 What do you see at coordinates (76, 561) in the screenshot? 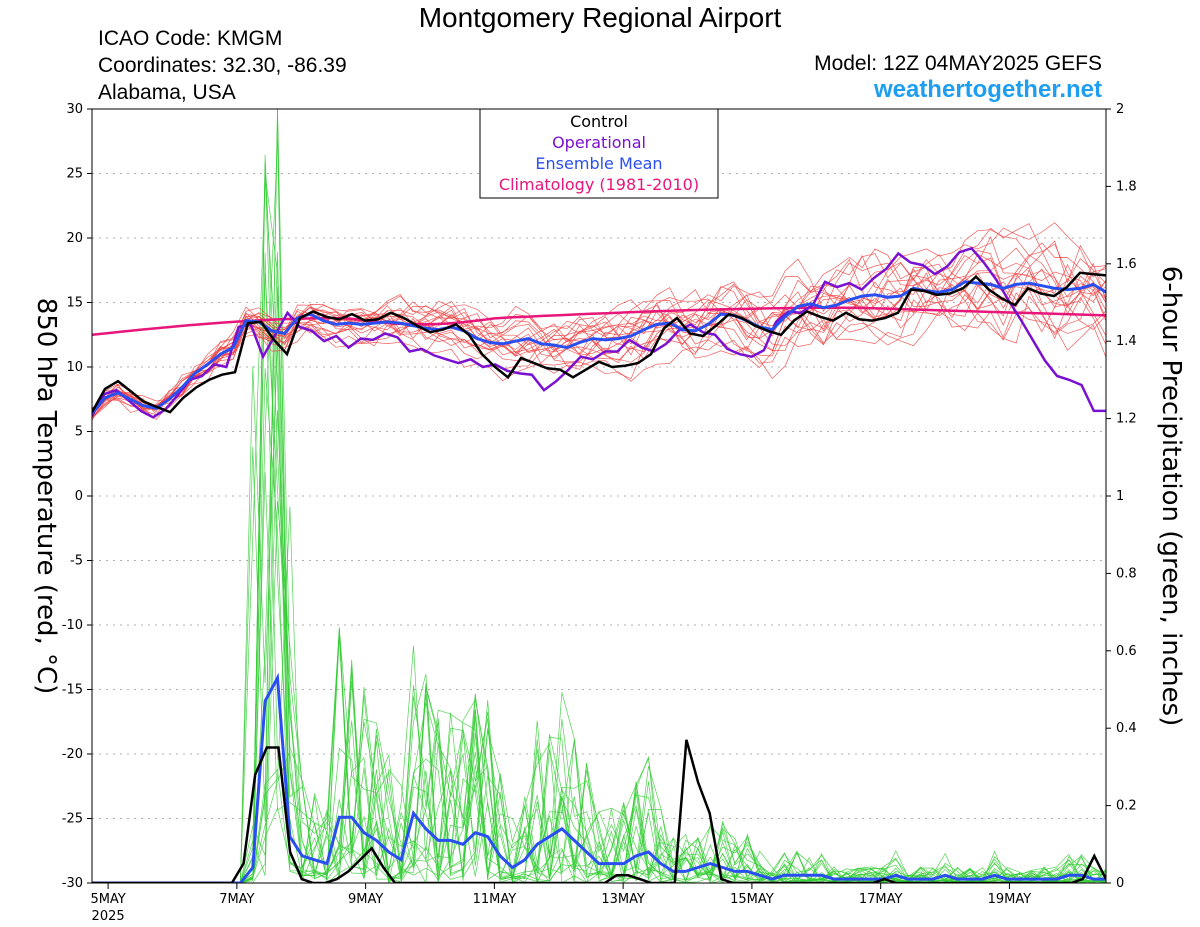
I see `y-tick-label: -5` at bounding box center [76, 561].